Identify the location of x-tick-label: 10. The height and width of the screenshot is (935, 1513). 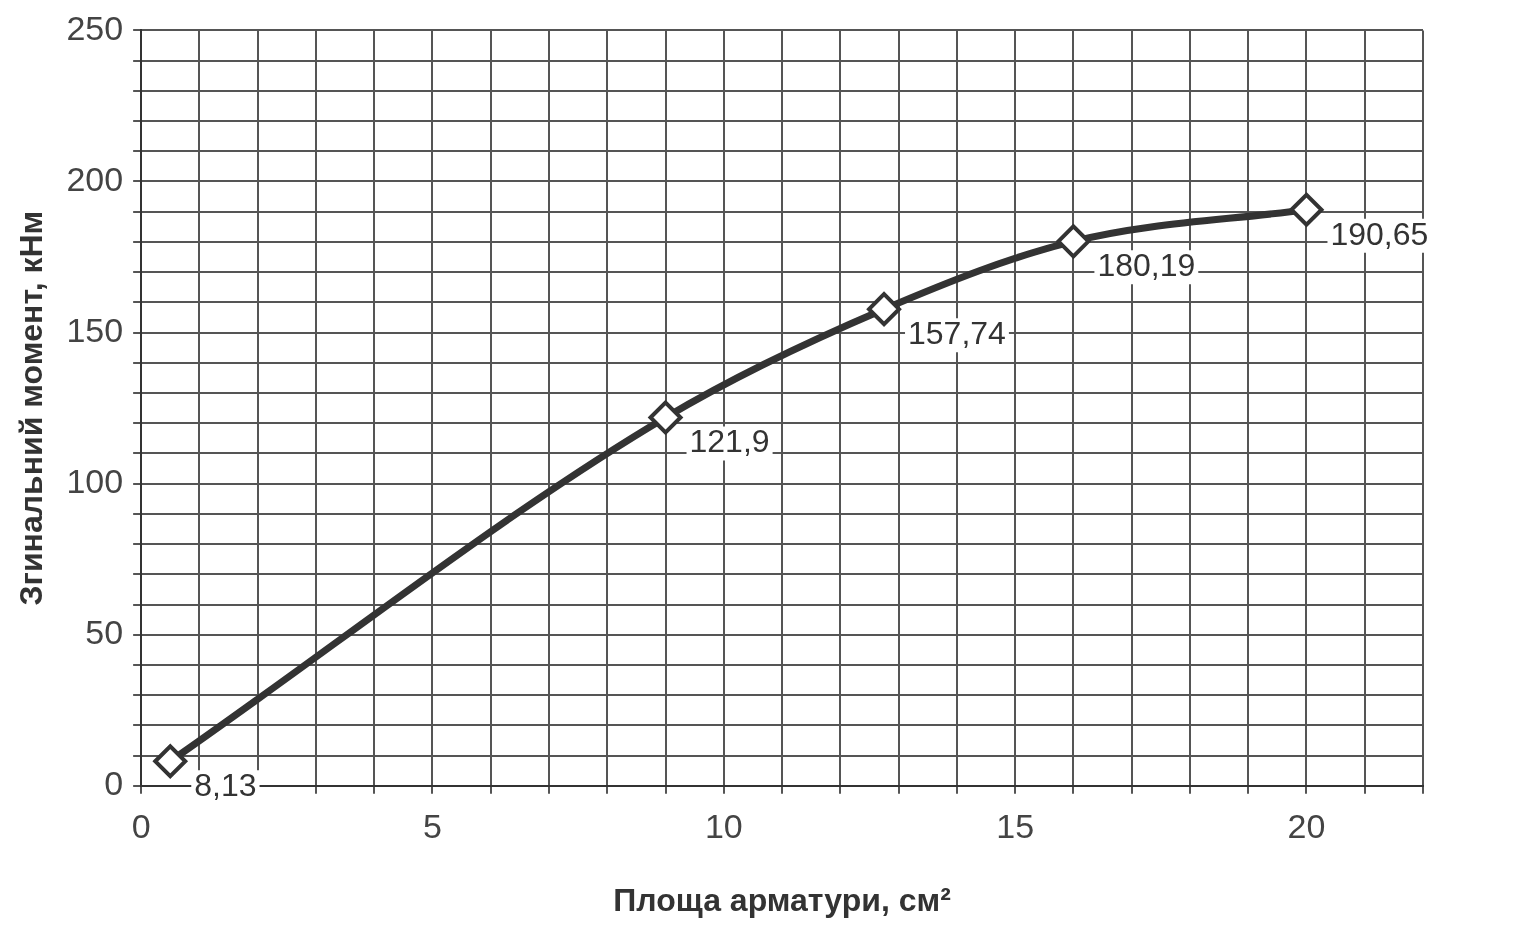
(723, 825).